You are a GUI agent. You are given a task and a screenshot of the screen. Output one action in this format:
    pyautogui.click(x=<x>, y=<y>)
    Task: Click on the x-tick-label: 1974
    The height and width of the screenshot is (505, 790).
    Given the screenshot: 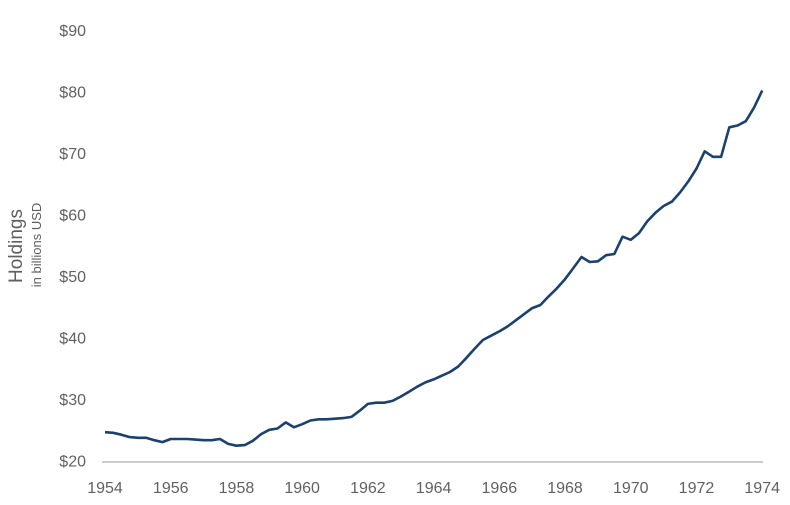 What is the action you would take?
    pyautogui.click(x=762, y=488)
    